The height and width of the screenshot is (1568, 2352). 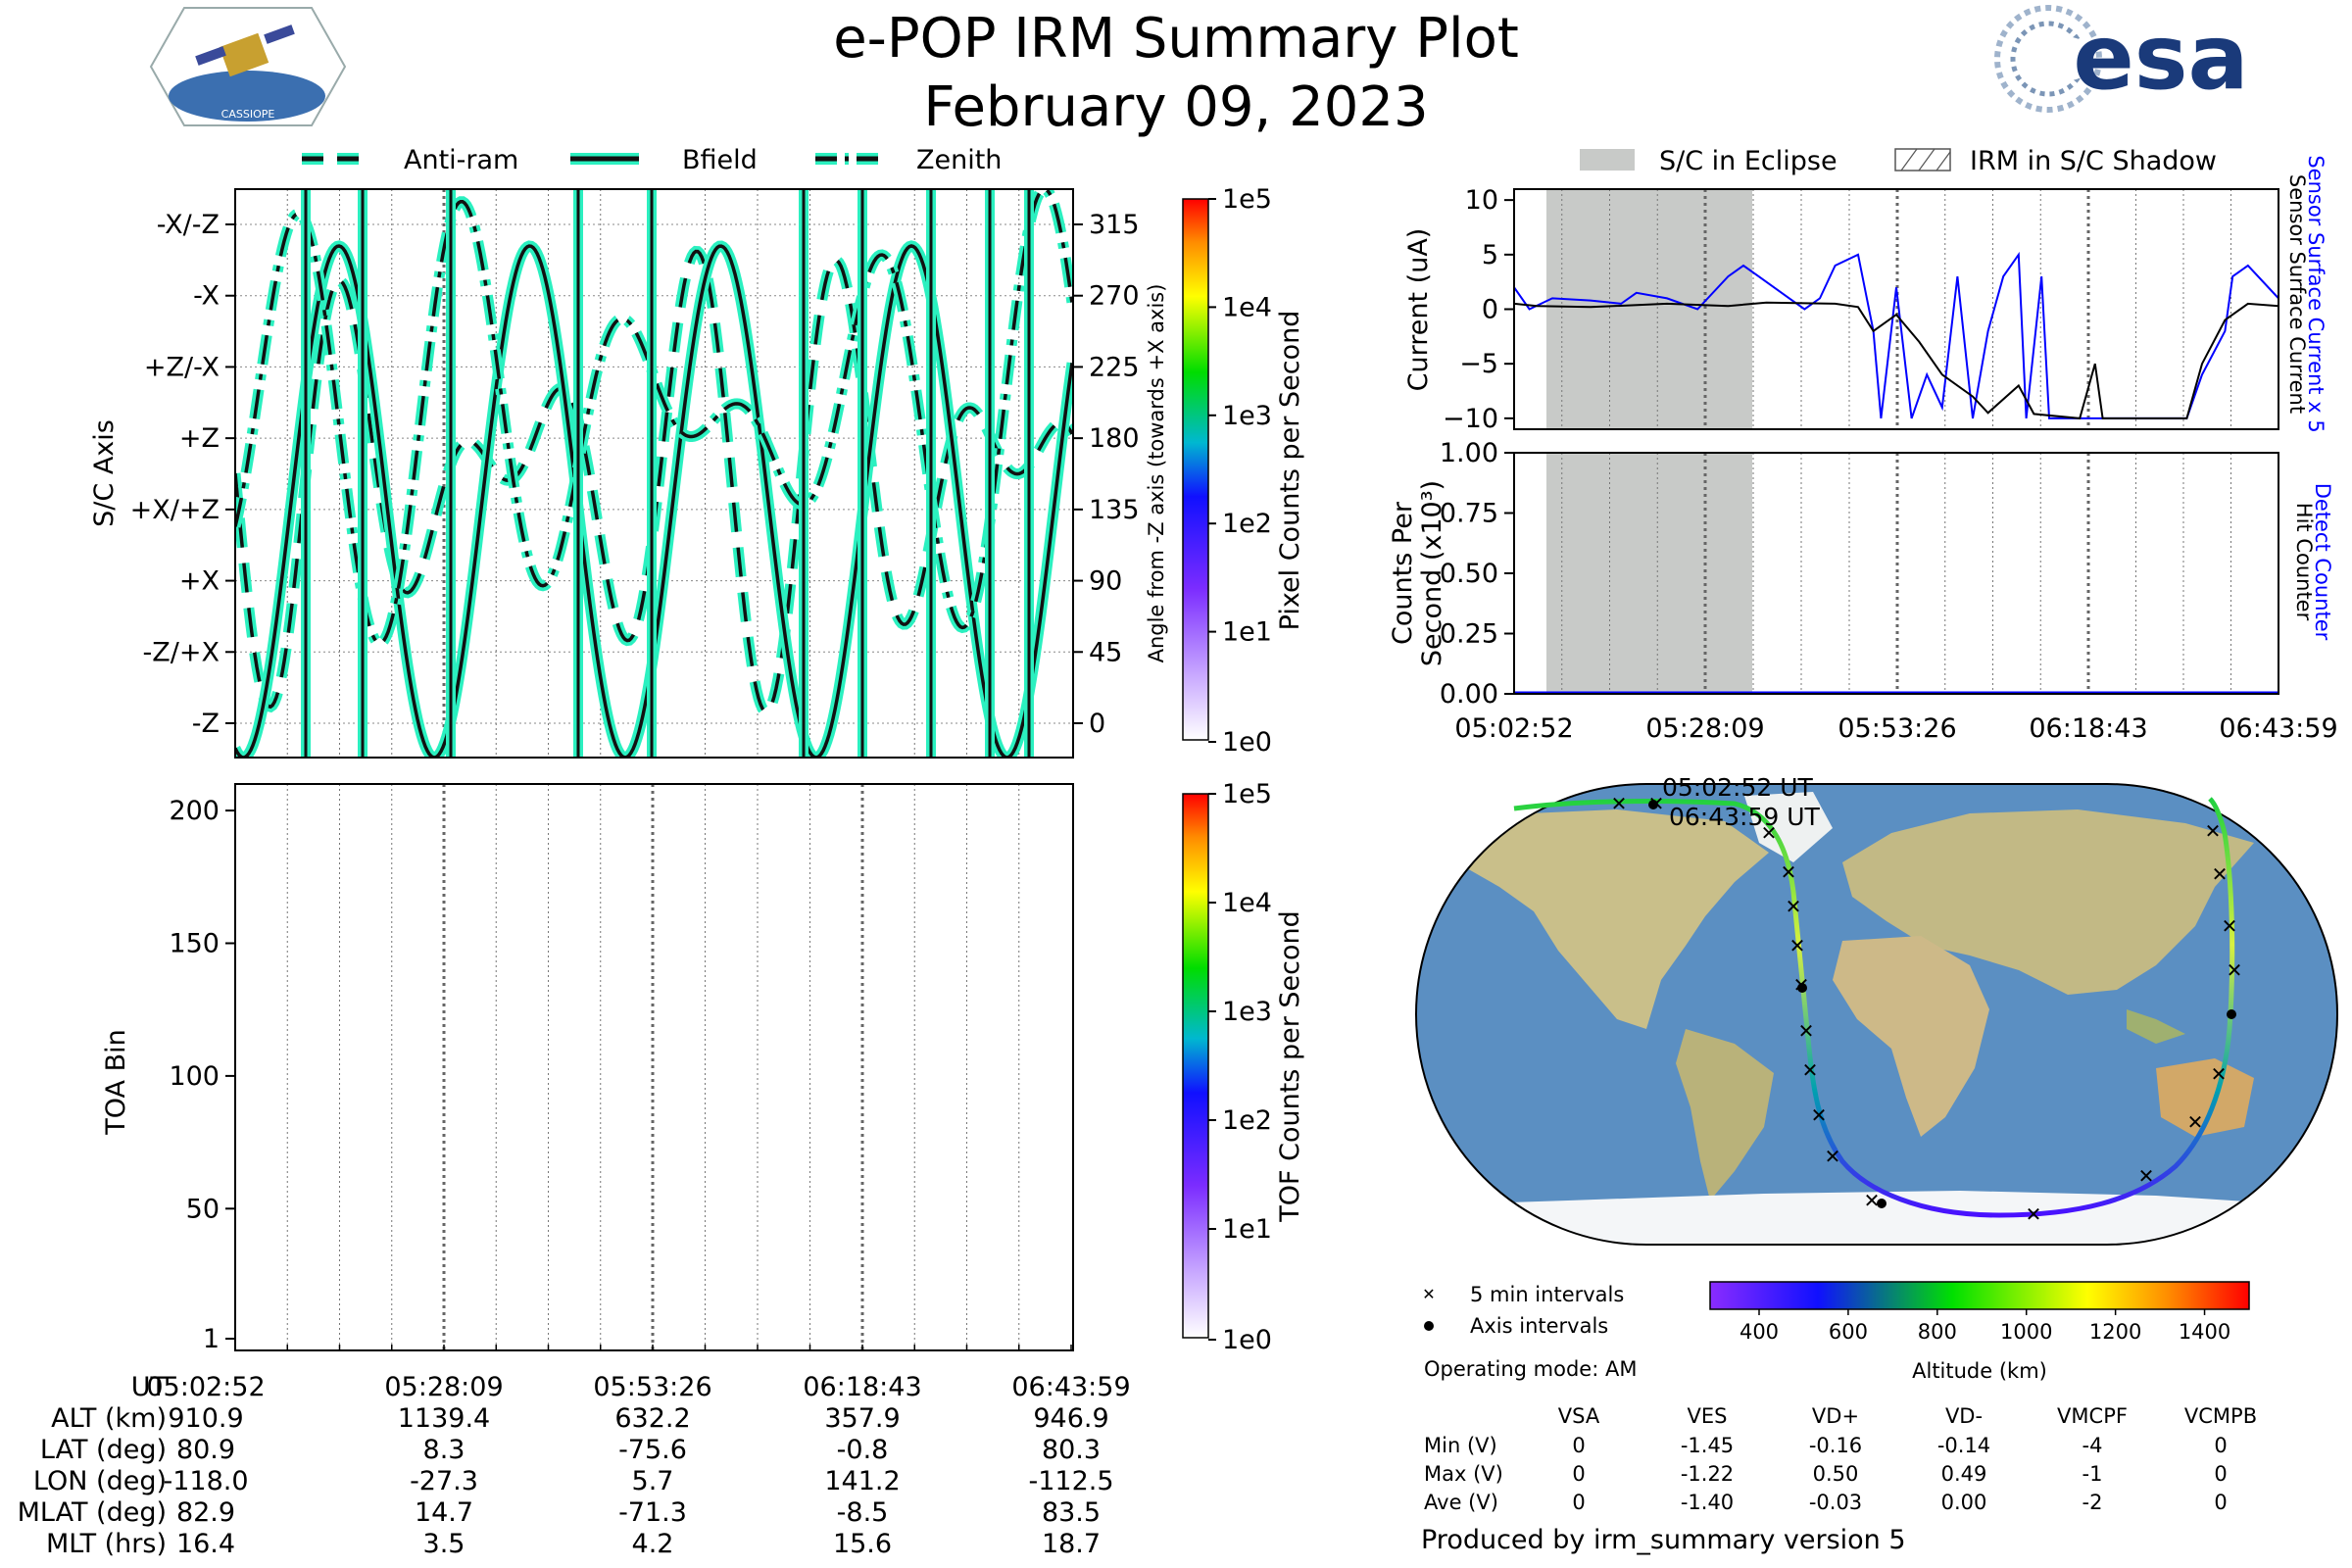 I want to click on eph-cell-2-1: 632.2, so click(x=652, y=1418).